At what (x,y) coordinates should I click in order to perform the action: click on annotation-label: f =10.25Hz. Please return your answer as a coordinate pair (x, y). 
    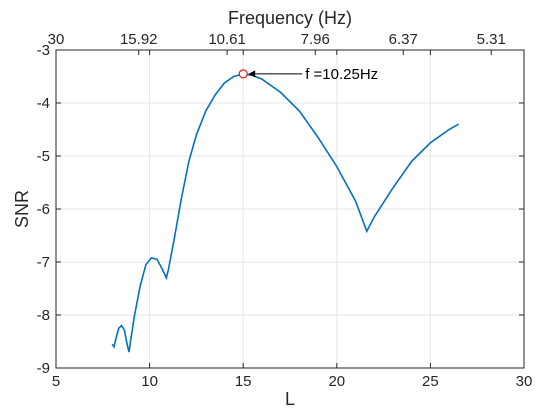
    Looking at the image, I should click on (341, 74).